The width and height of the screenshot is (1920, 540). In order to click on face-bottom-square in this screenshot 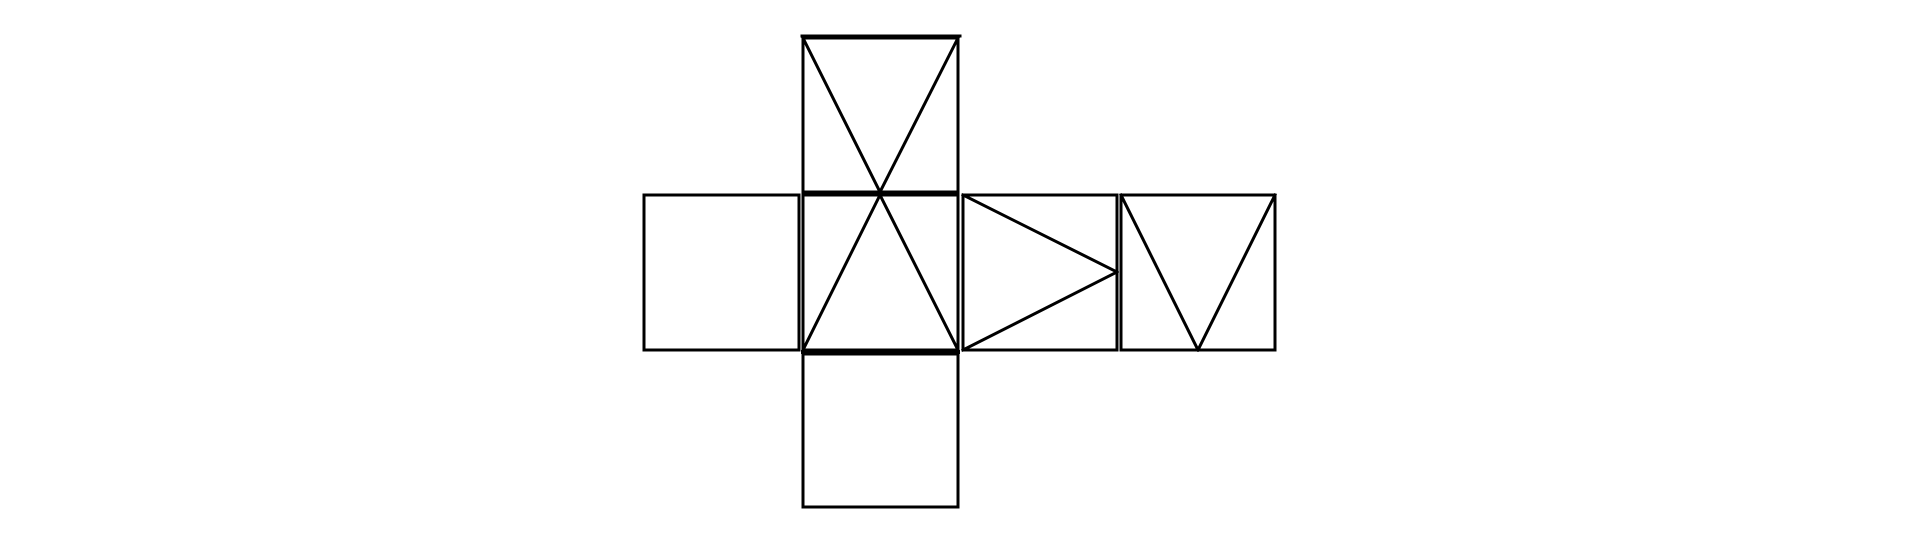, I will do `click(880, 430)`.